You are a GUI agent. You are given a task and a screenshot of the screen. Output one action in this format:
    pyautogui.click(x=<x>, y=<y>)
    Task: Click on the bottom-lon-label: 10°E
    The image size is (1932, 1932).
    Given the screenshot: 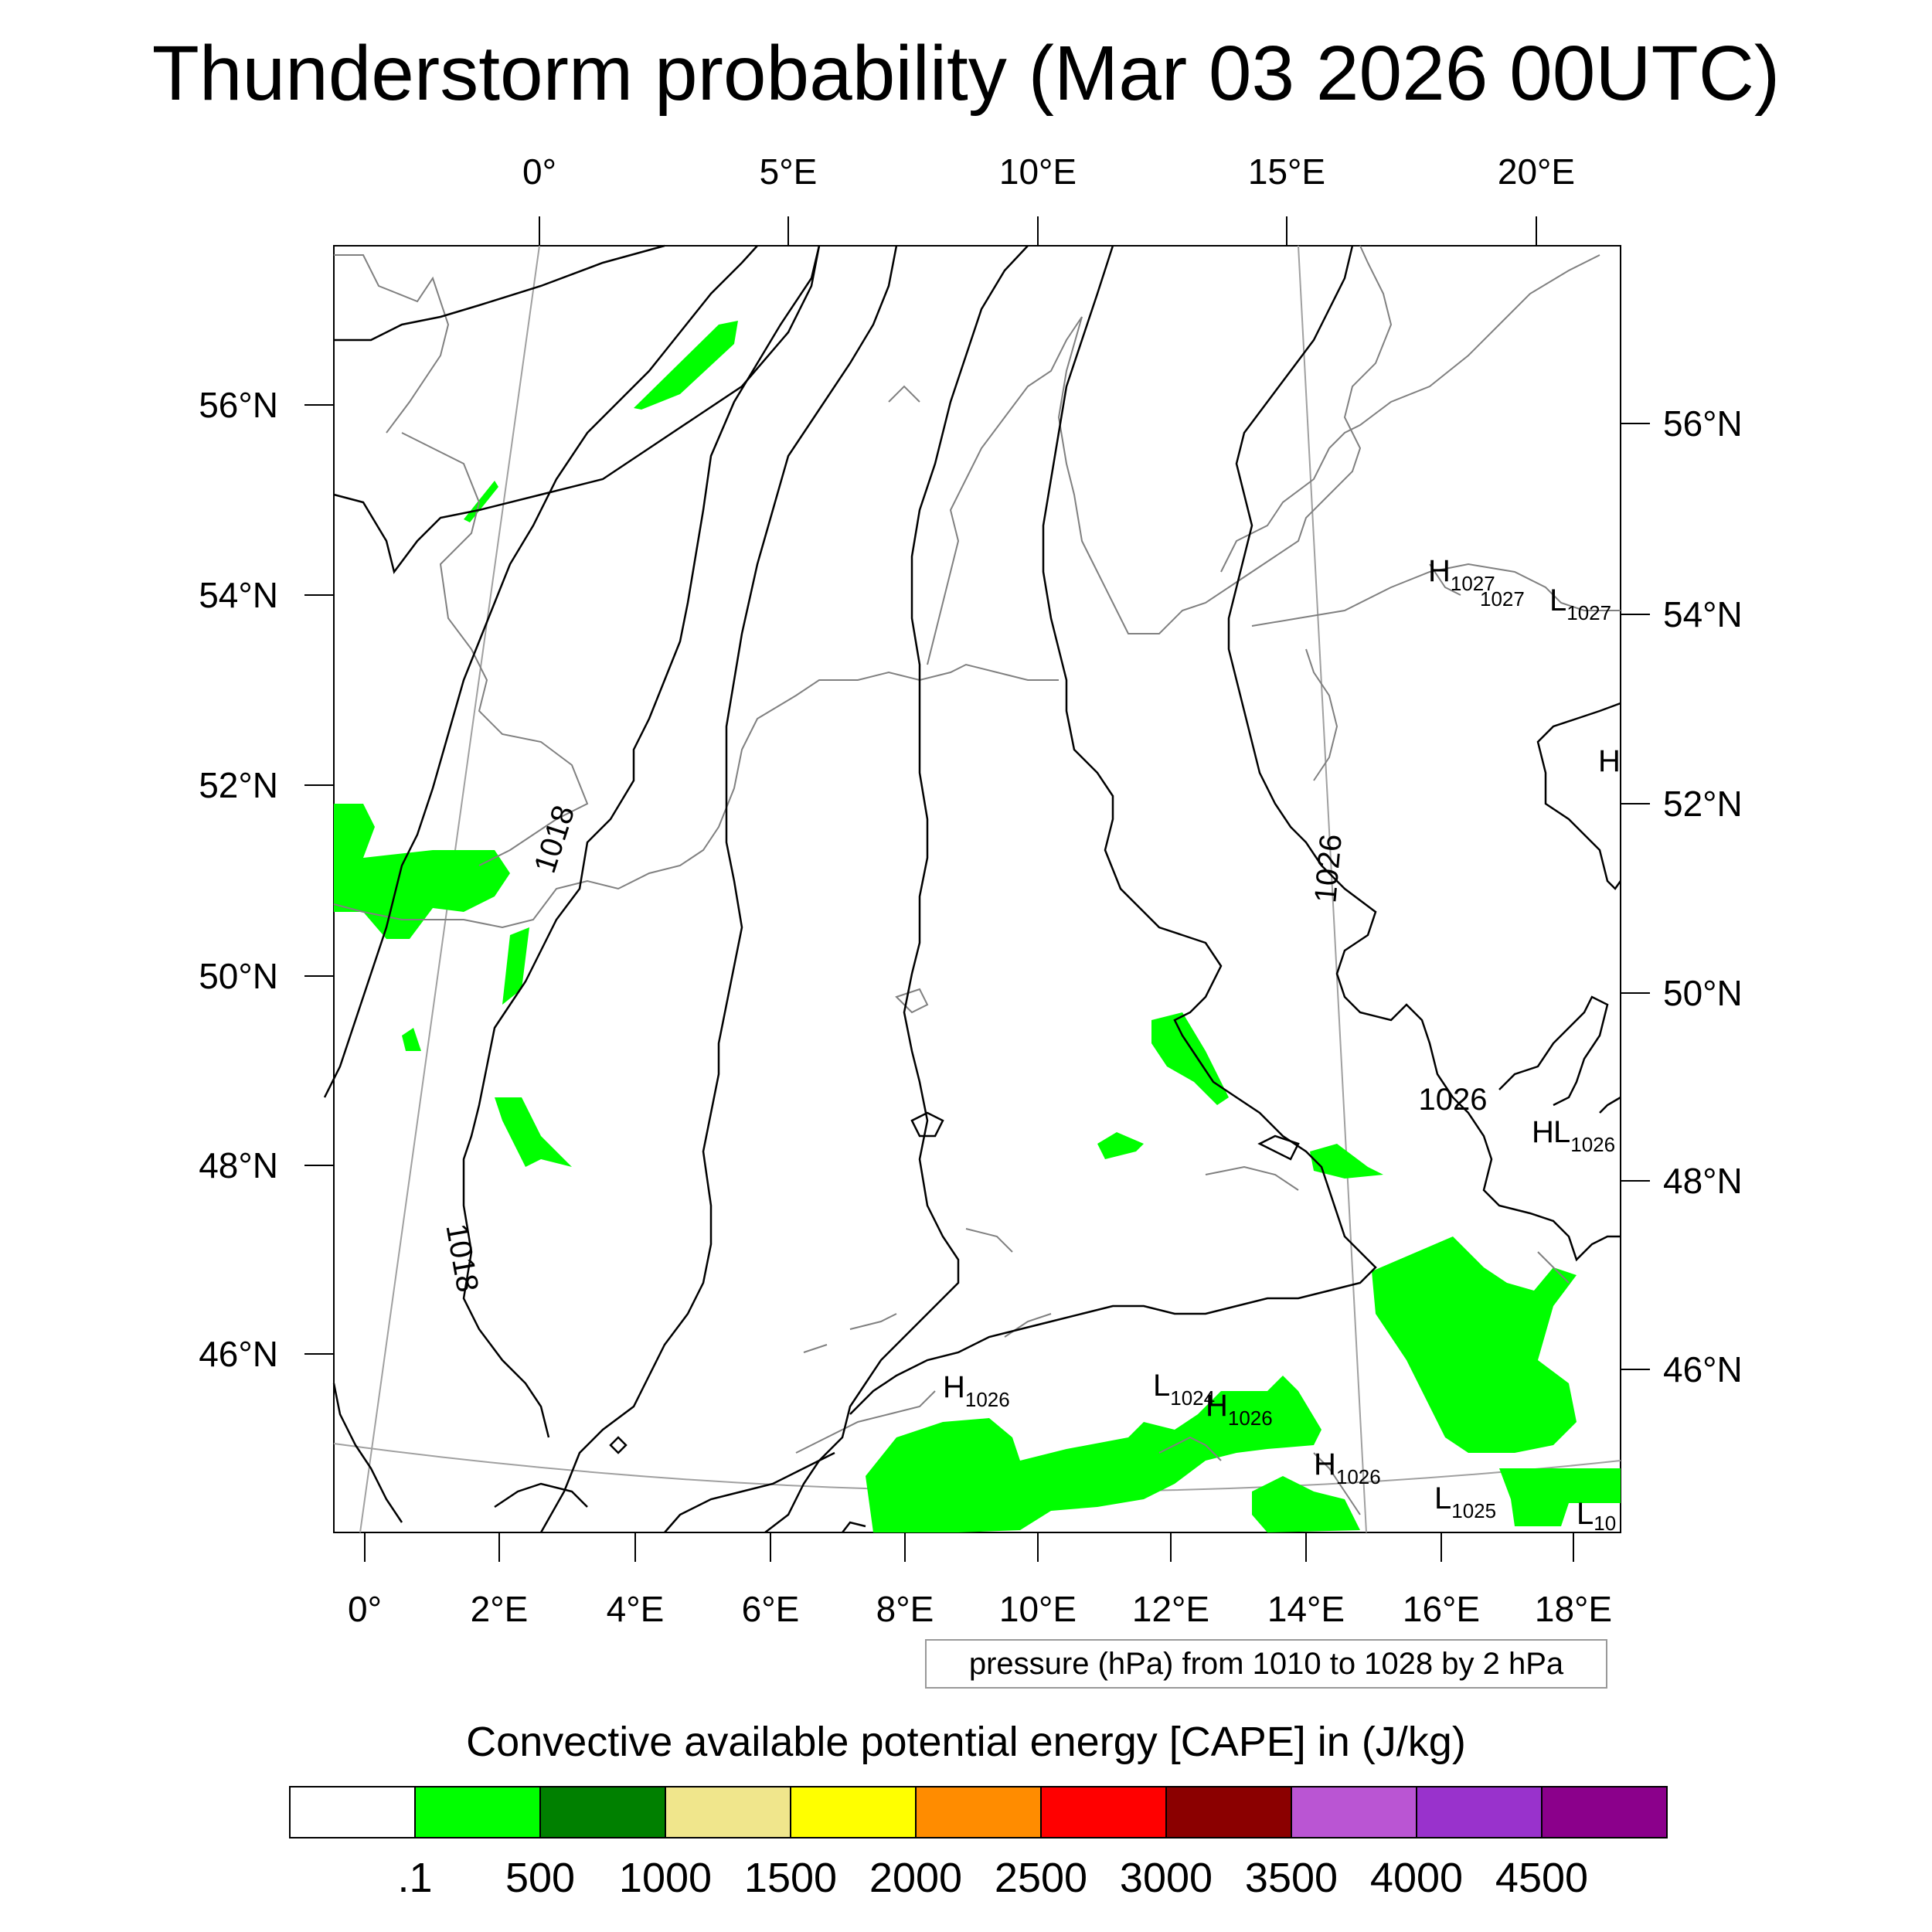 What is the action you would take?
    pyautogui.click(x=1038, y=1609)
    